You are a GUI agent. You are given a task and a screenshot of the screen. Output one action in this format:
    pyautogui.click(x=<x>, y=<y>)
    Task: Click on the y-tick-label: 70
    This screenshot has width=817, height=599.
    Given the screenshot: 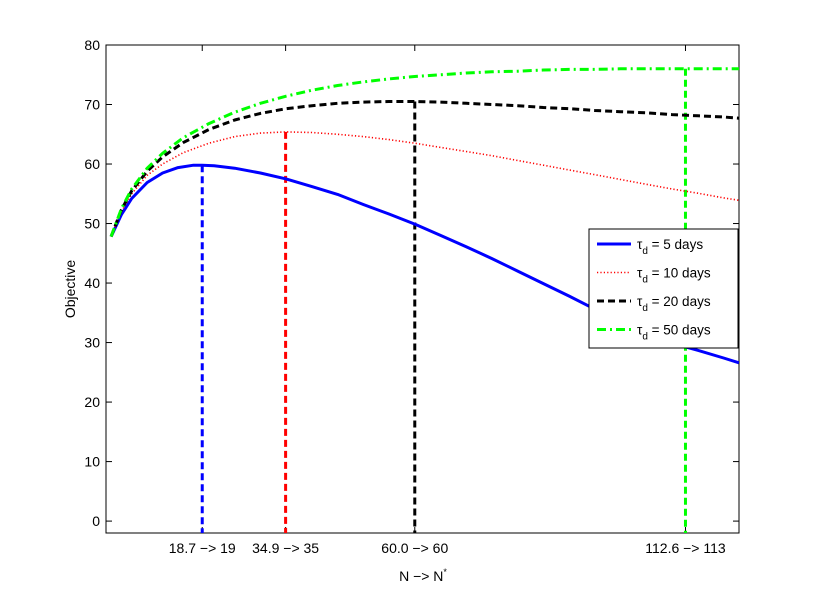 What is the action you would take?
    pyautogui.click(x=92, y=105)
    